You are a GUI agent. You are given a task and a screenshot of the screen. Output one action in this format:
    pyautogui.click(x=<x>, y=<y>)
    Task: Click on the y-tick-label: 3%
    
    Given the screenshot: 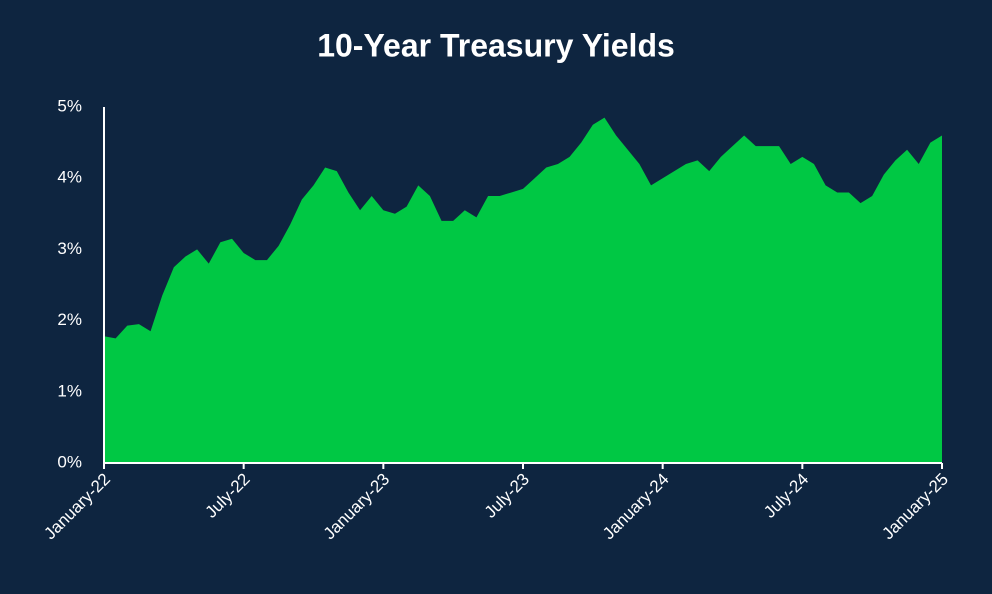 What is the action you would take?
    pyautogui.click(x=69, y=248)
    